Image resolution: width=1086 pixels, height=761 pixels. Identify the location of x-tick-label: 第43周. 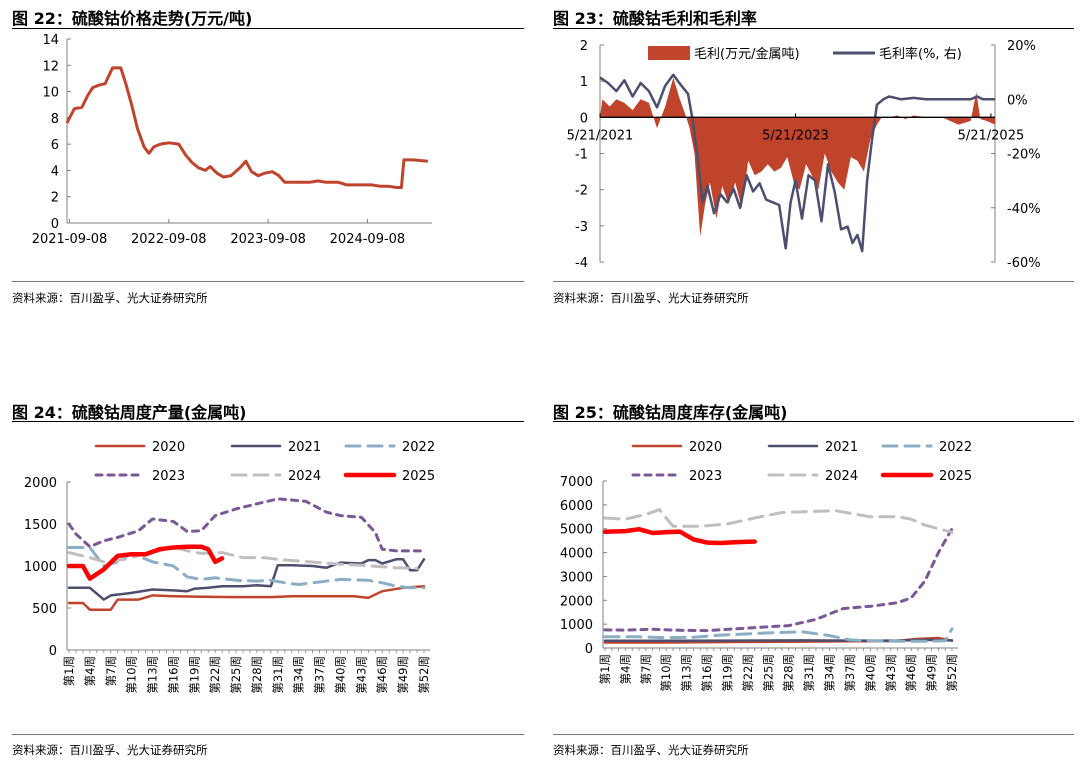
(361, 675).